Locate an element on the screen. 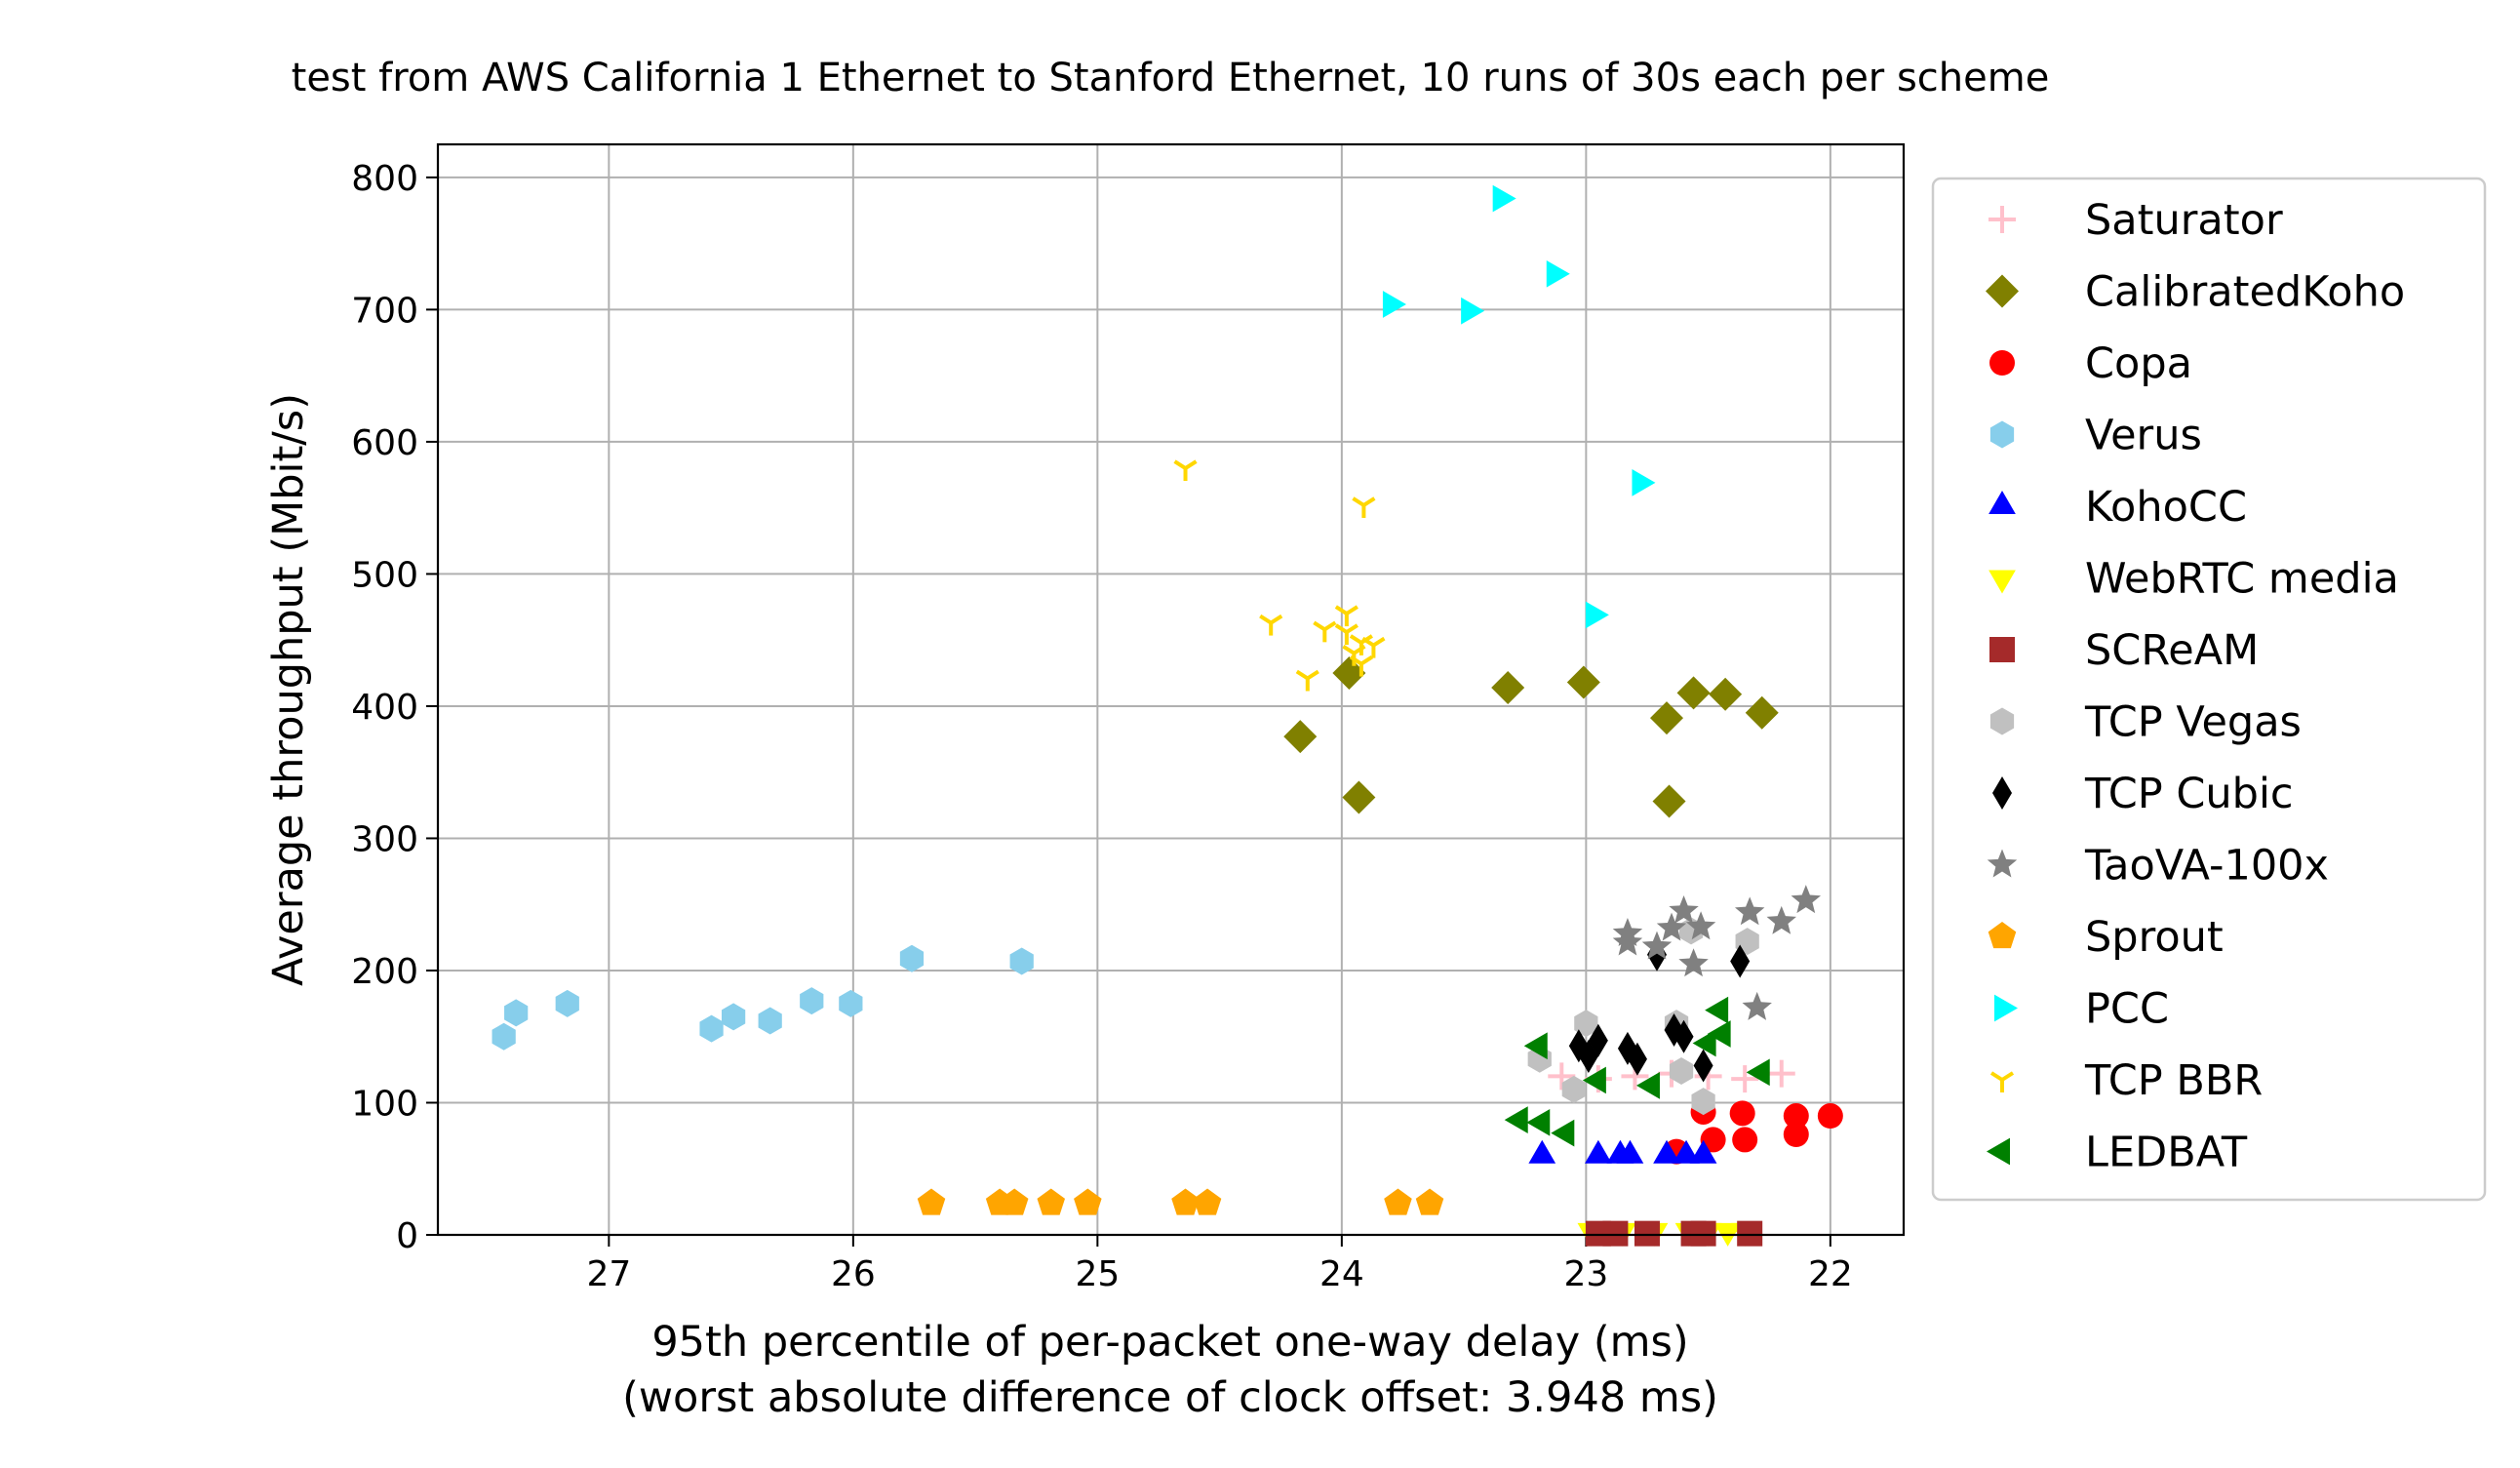 This screenshot has width=2520, height=1468. legend-label: KohoCC is located at coordinates (2166, 507).